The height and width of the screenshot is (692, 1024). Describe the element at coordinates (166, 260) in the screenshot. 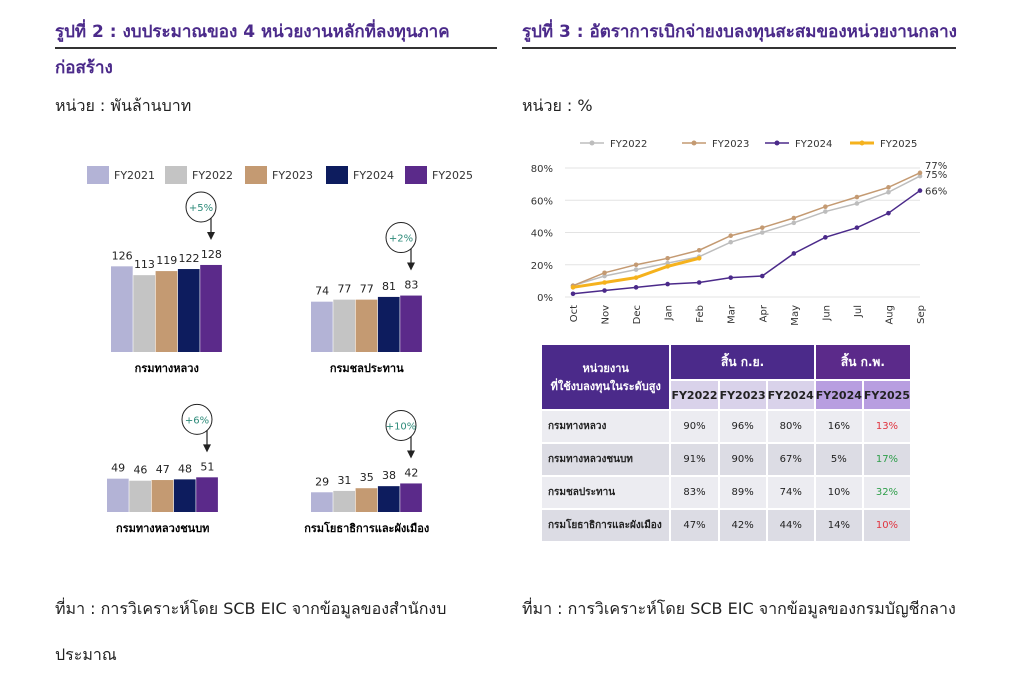

I see `bar-value: 119` at that location.